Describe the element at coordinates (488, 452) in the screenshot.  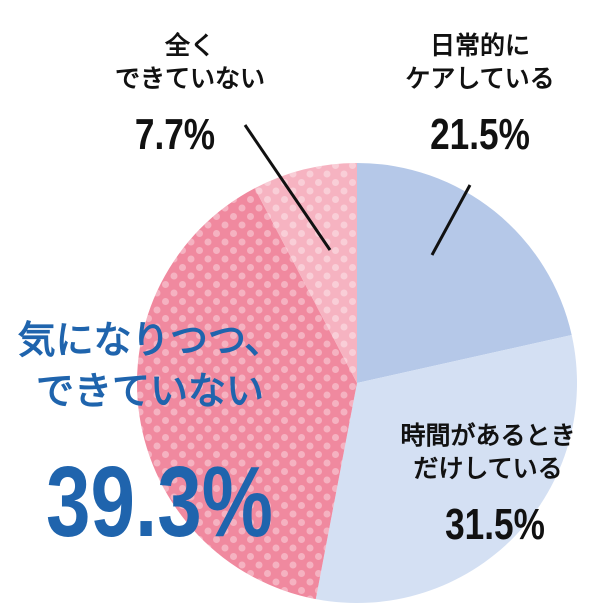
I see `label-sometimes: 時間があるとき だけしている` at that location.